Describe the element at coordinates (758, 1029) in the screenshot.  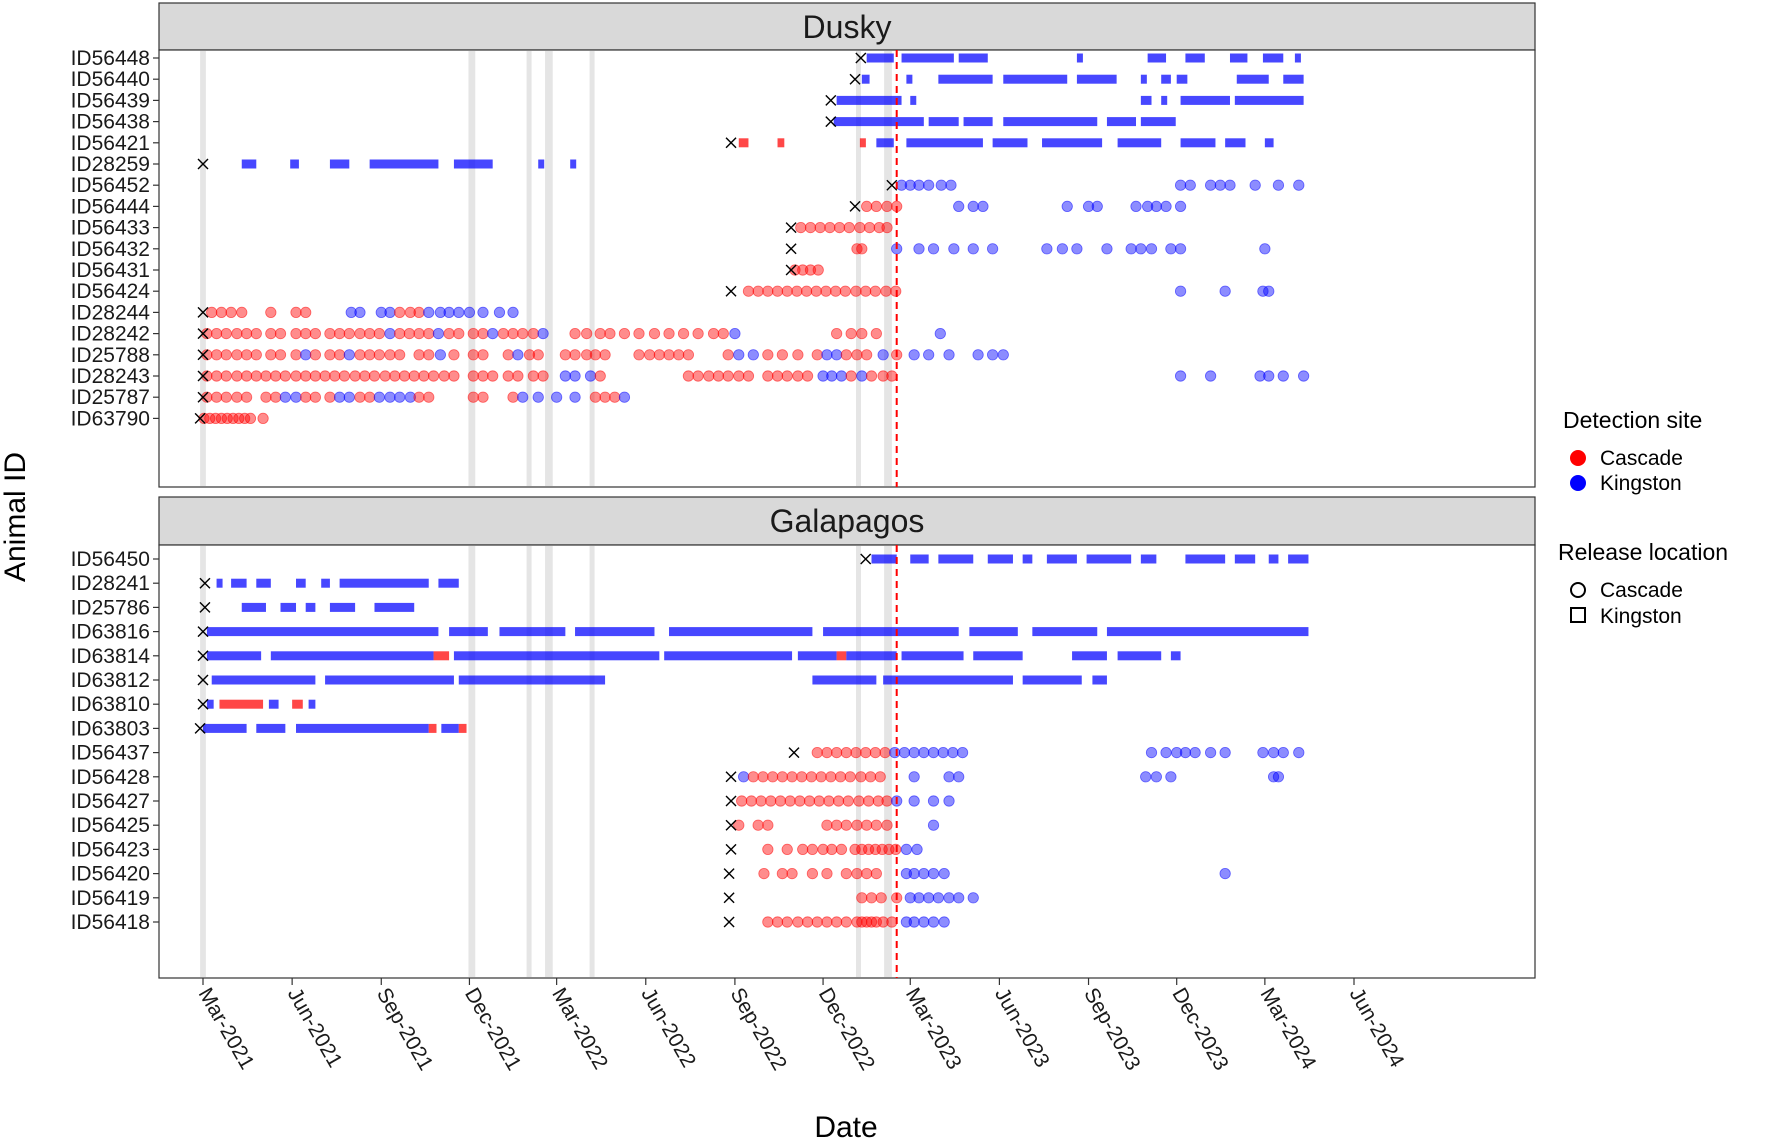
I see `x-tick-label: Sep-2022` at that location.